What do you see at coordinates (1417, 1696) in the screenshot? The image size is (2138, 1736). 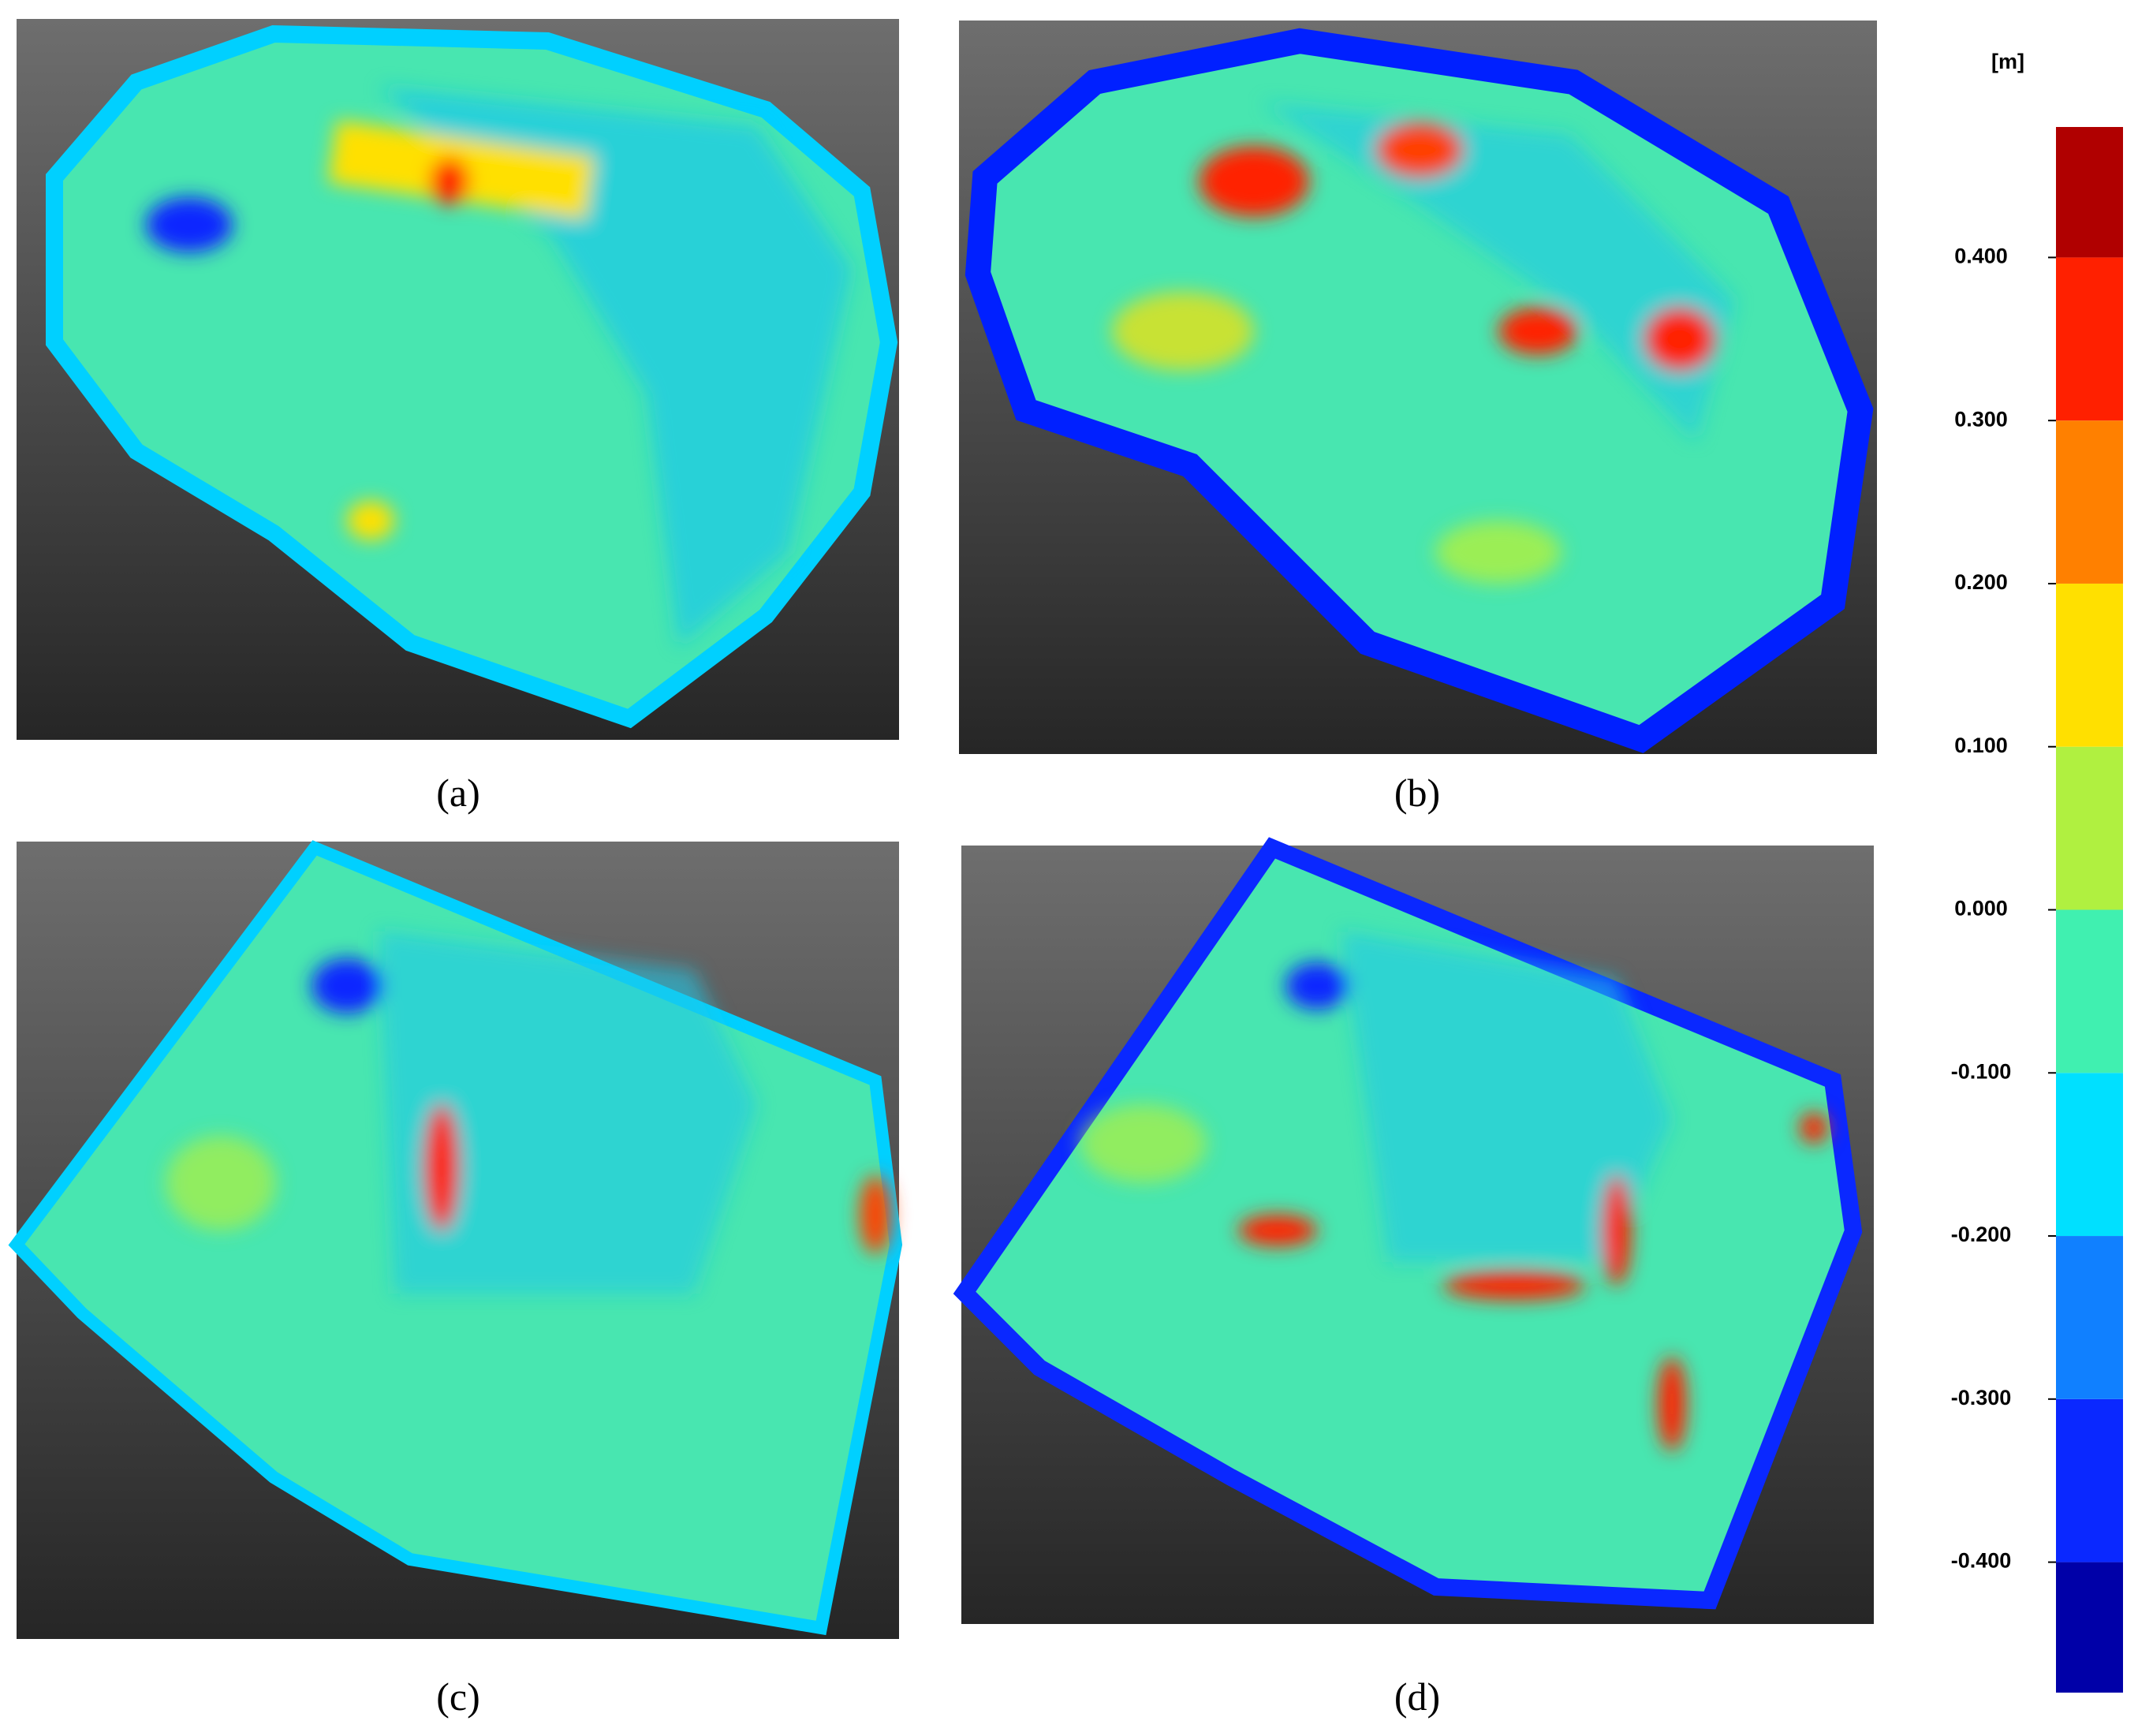 I see `panel-label: (d)` at bounding box center [1417, 1696].